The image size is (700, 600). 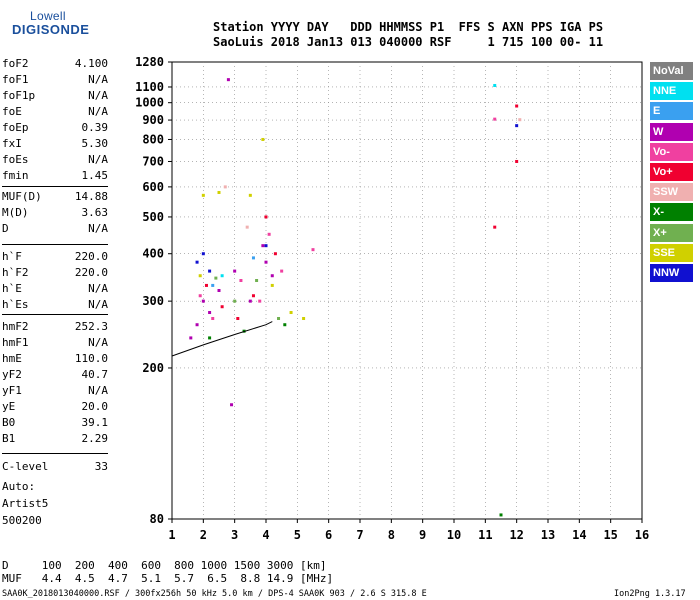 I want to click on param-value: 0.39, so click(x=95, y=127).